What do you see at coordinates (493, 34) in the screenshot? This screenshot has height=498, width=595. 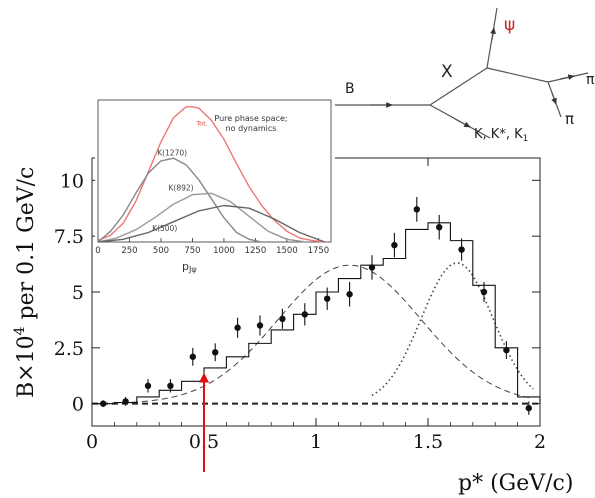 I see `psi-arrow` at bounding box center [493, 34].